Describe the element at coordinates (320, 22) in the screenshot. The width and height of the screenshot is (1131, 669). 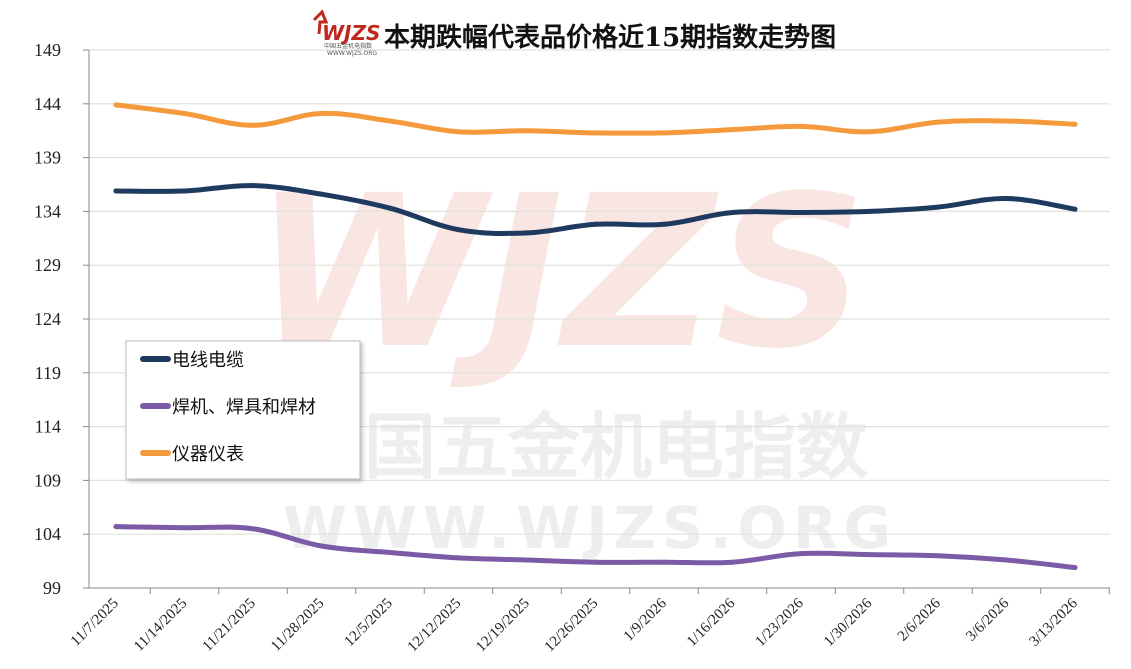
I see `logo-arrow-icon` at that location.